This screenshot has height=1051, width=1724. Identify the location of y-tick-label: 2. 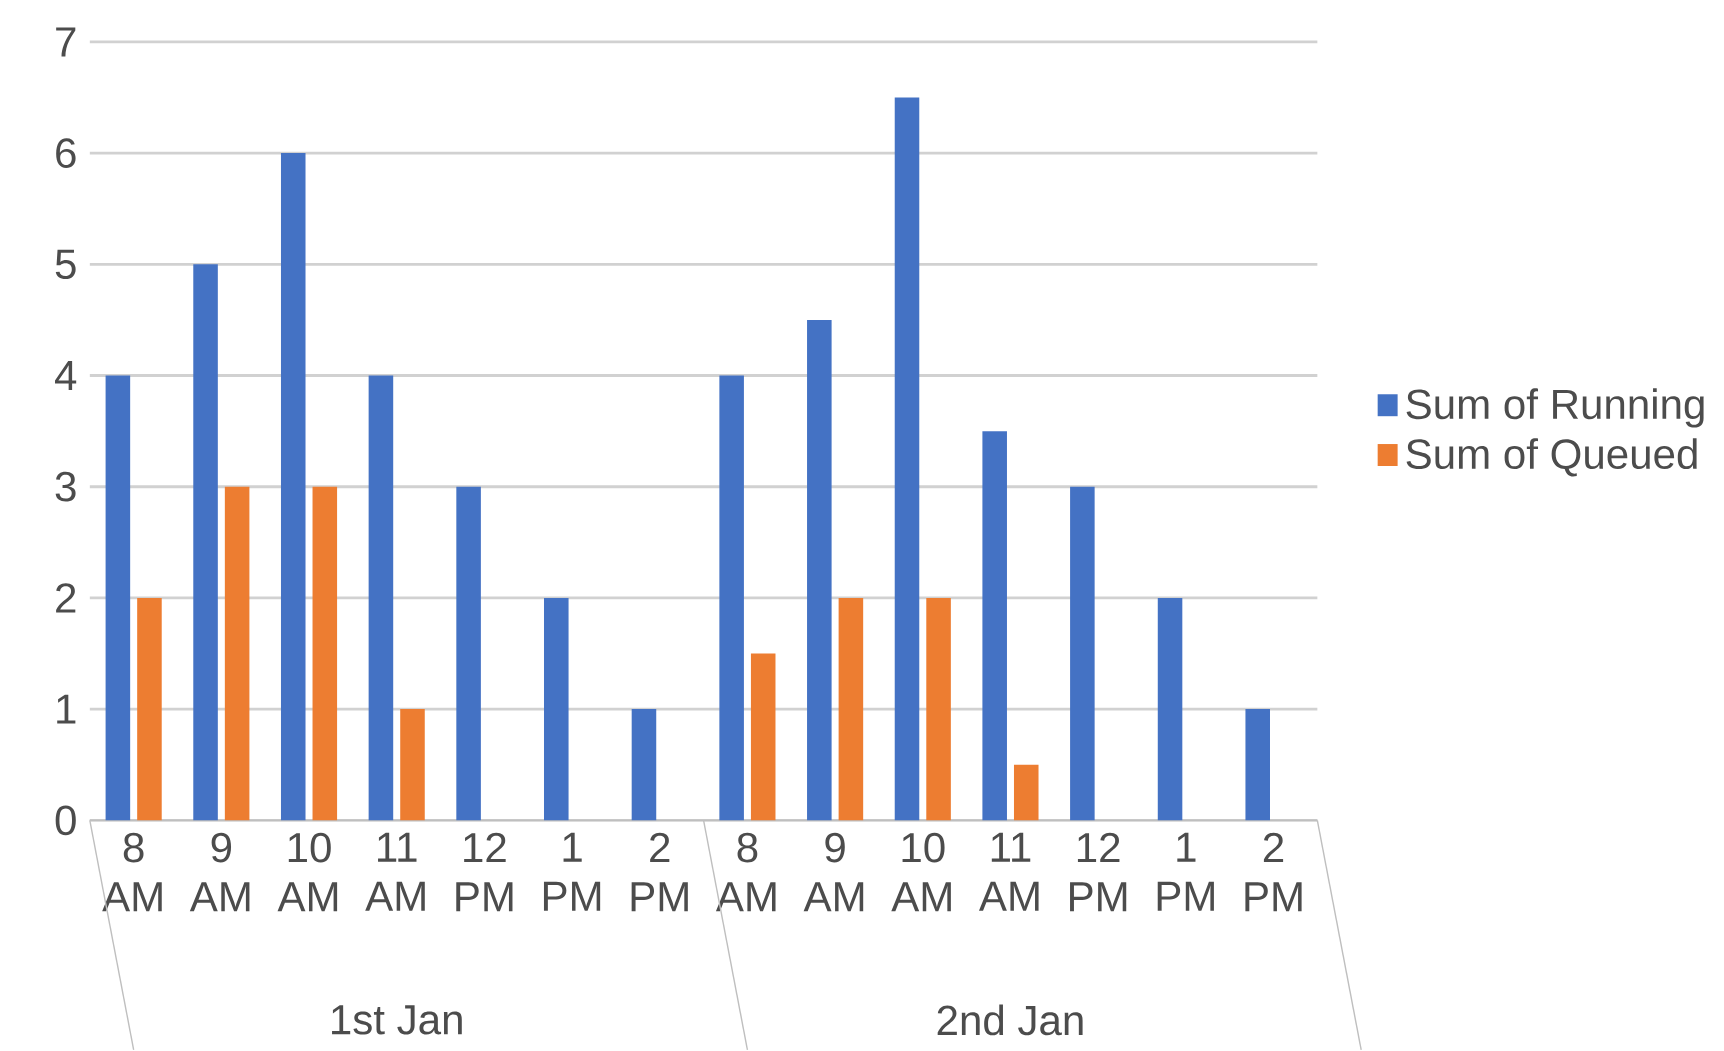
(66, 598).